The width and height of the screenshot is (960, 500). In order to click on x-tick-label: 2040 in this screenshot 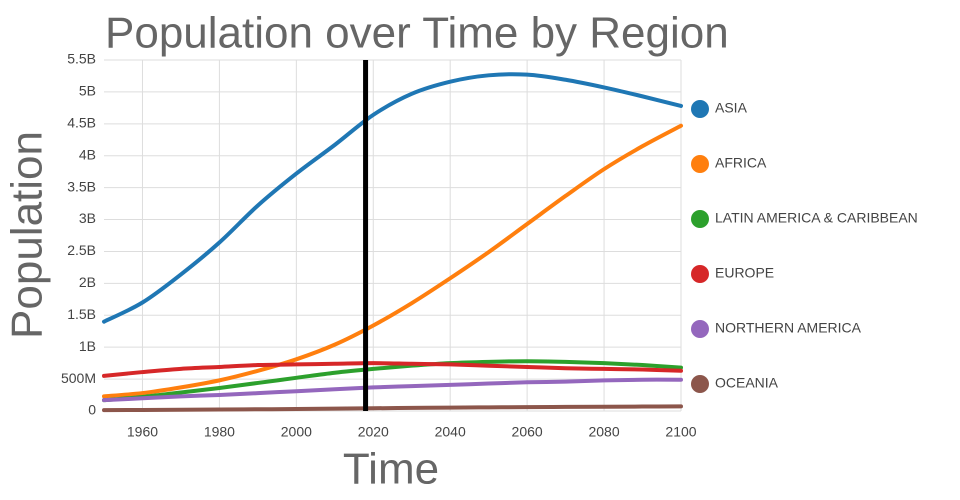, I will do `click(450, 432)`.